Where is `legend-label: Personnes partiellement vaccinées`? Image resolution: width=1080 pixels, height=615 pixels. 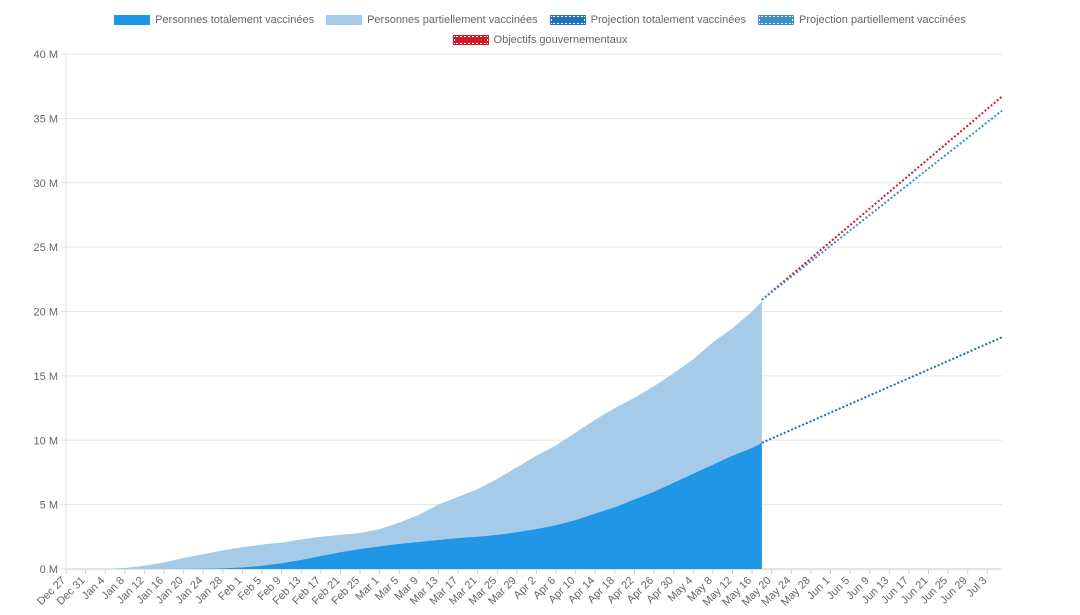
legend-label: Personnes partiellement vaccinées is located at coordinates (452, 20).